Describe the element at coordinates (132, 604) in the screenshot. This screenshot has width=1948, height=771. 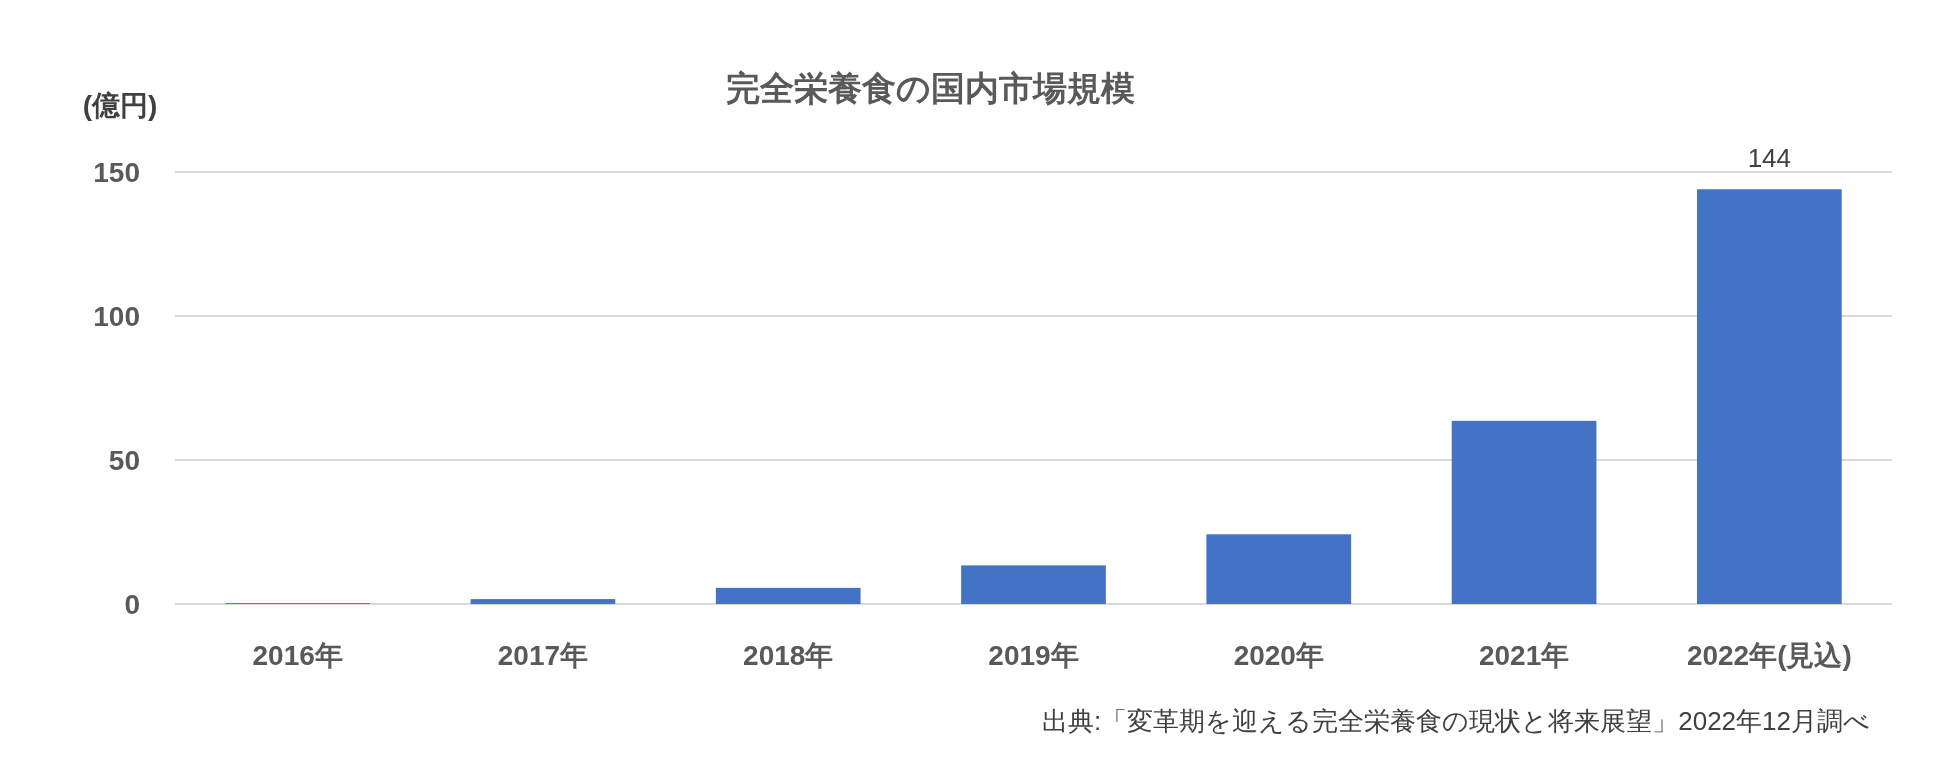
I see `y-tick-label: 0` at that location.